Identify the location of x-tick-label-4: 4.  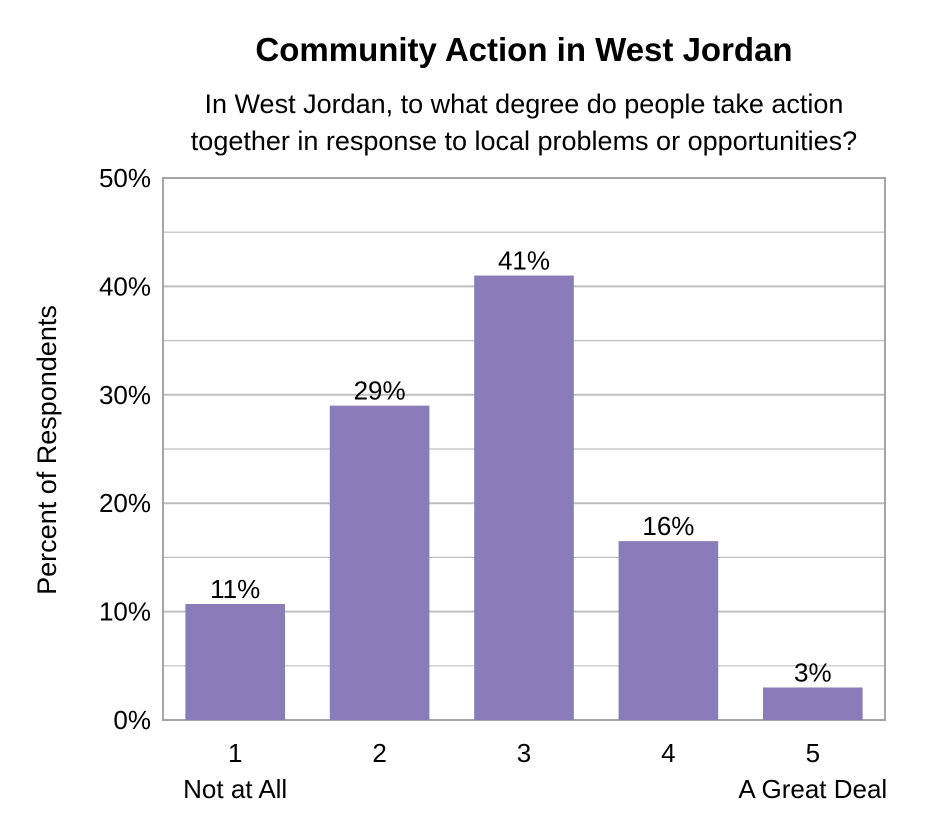
(668, 753).